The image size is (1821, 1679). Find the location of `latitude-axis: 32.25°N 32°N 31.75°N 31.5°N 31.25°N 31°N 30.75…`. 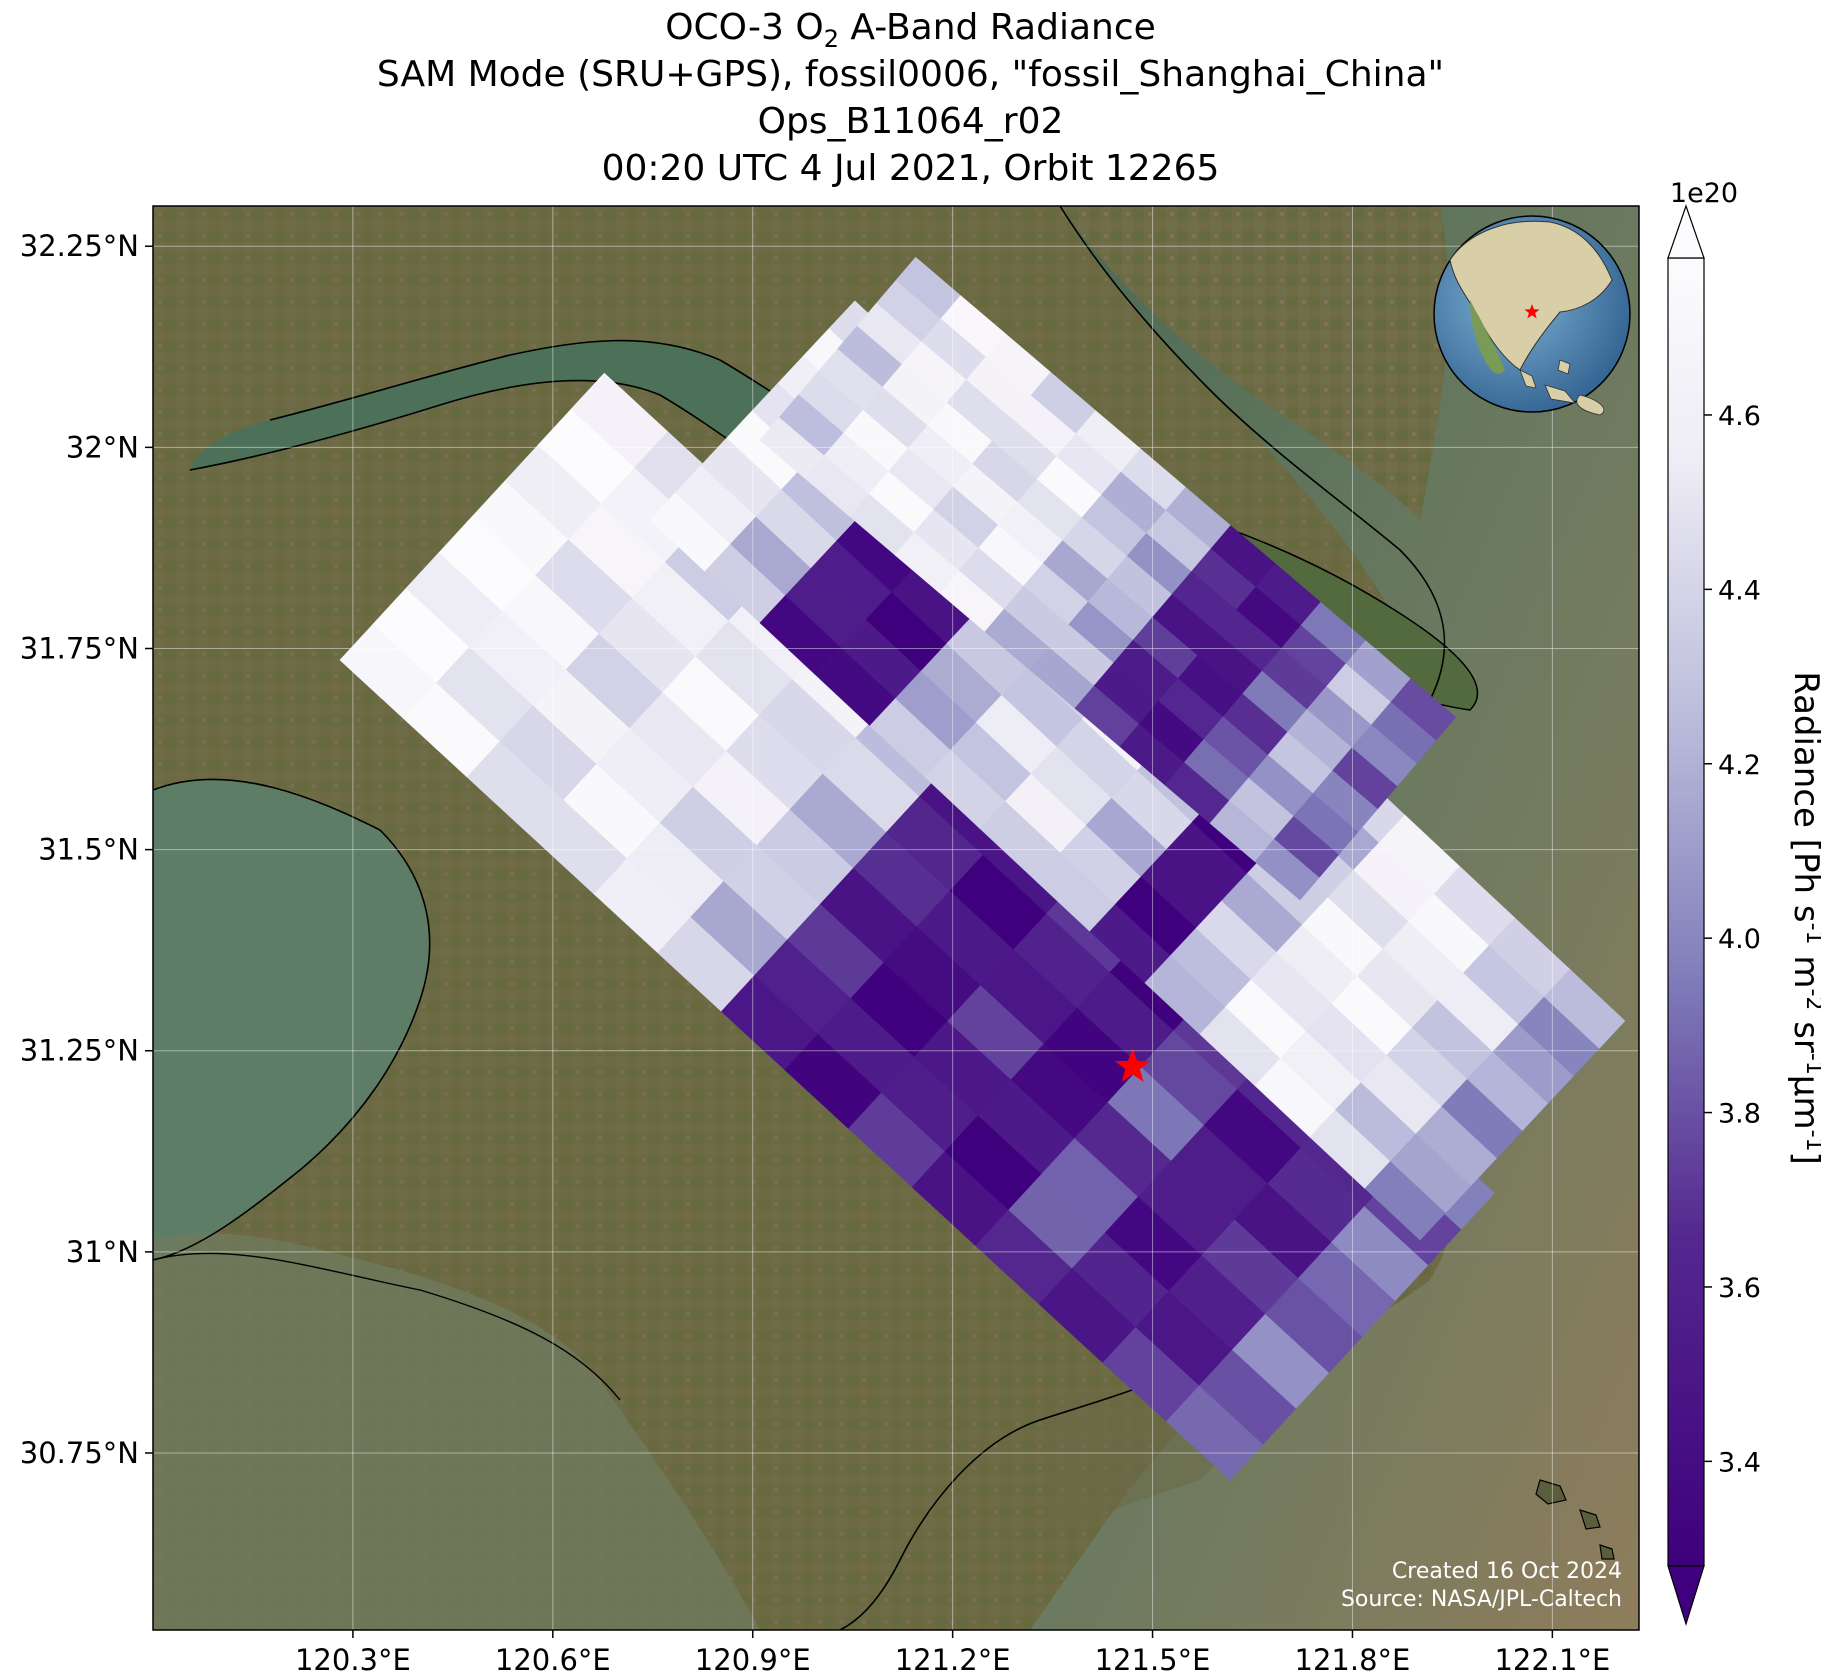

latitude-axis: 32.25°N 32°N 31.75°N 31.5°N 31.25°N 31°N 30.75… is located at coordinates (86, 849).